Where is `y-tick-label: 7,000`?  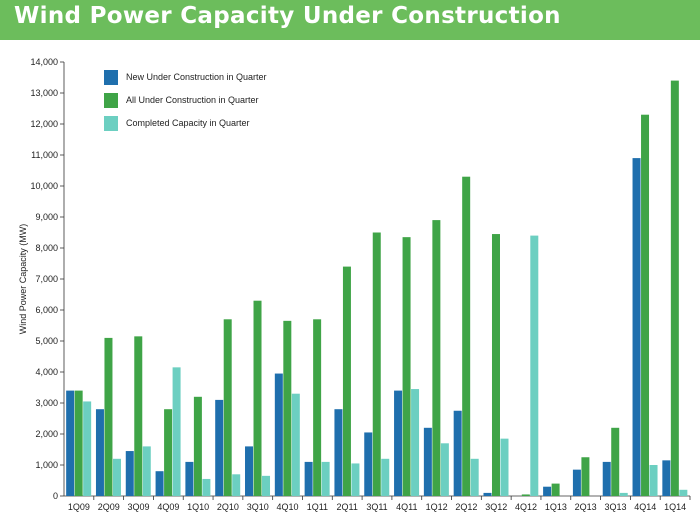
y-tick-label: 7,000 is located at coordinates (46, 279).